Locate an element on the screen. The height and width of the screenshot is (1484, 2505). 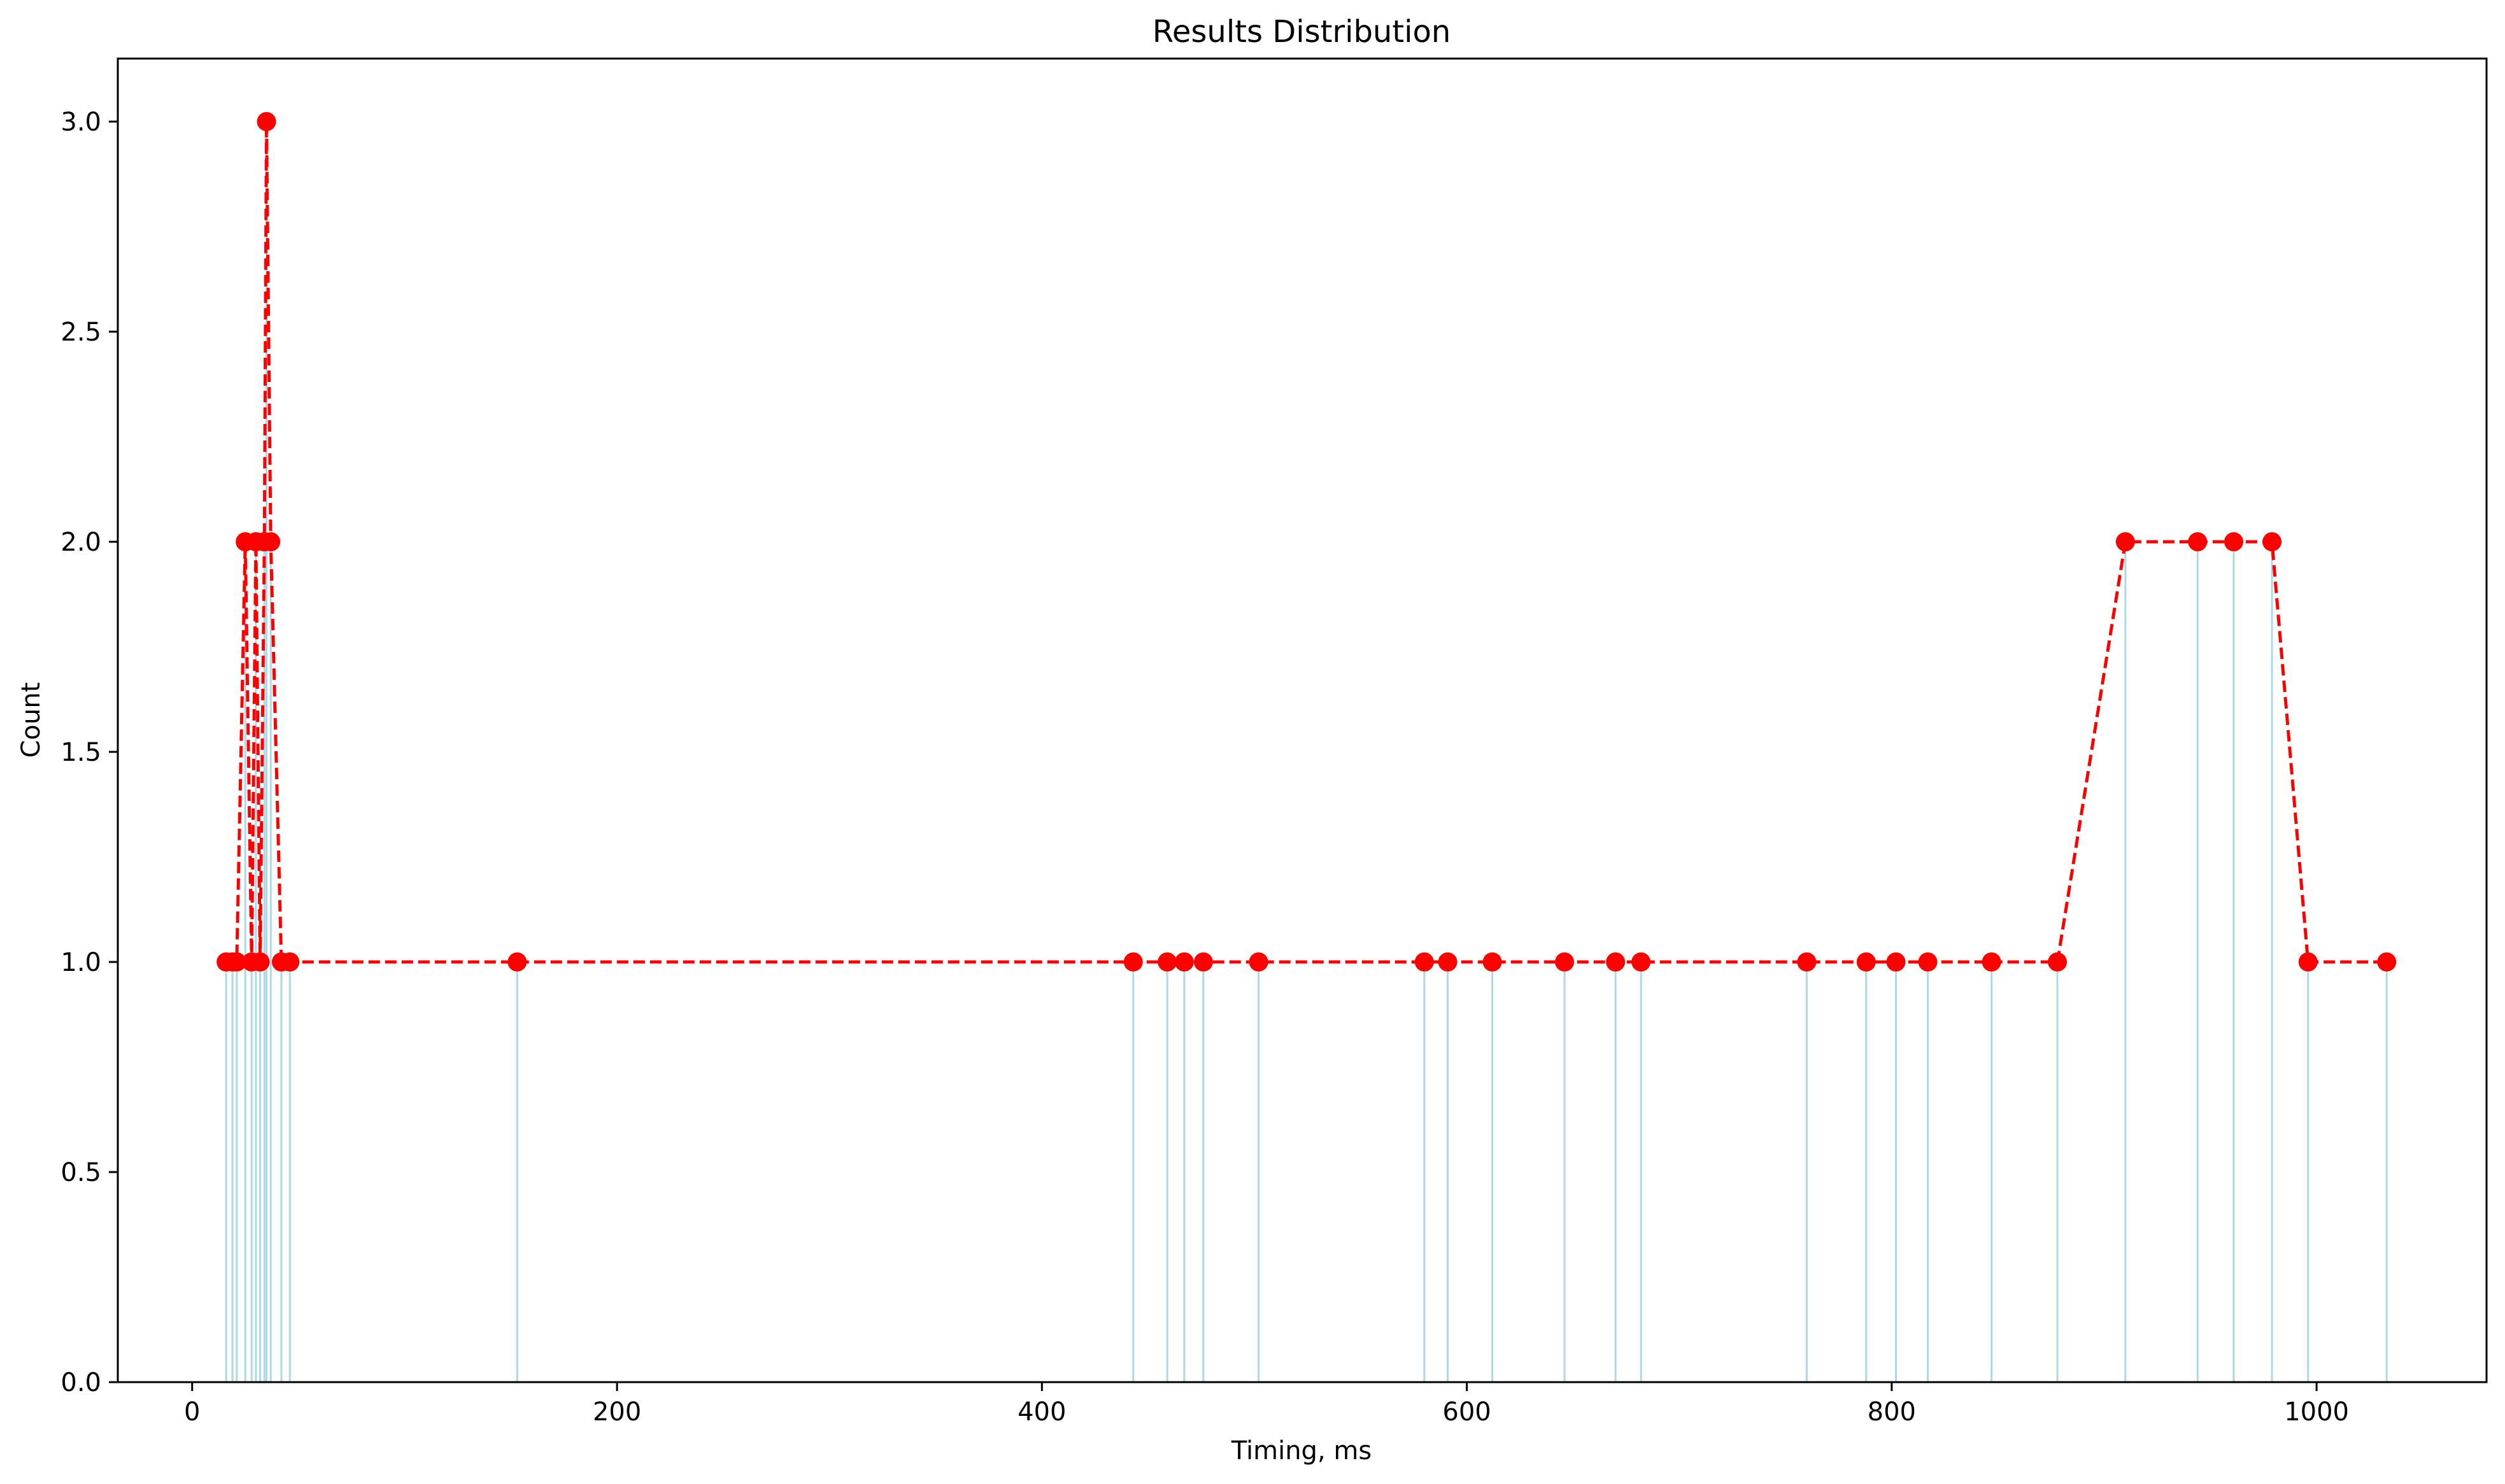
x-axis: 0 200 400 600 800 1000 is located at coordinates (1266, 1404).